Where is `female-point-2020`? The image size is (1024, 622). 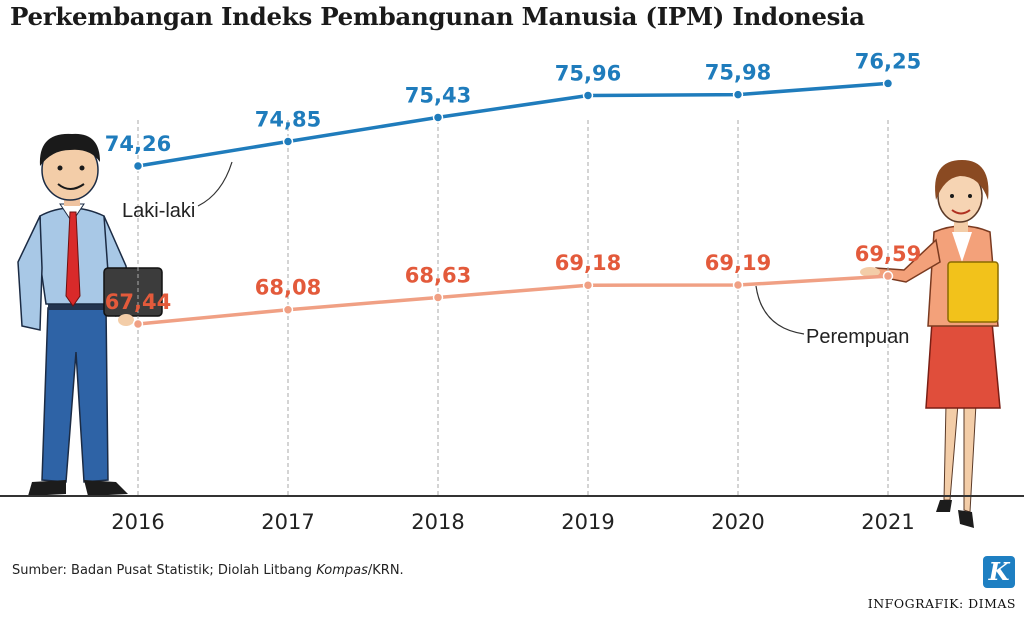 female-point-2020 is located at coordinates (738, 285).